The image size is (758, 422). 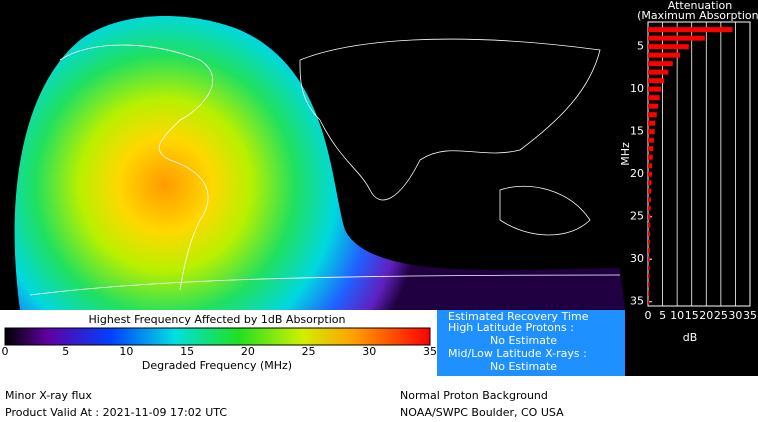 I want to click on colorbar, so click(x=217, y=336).